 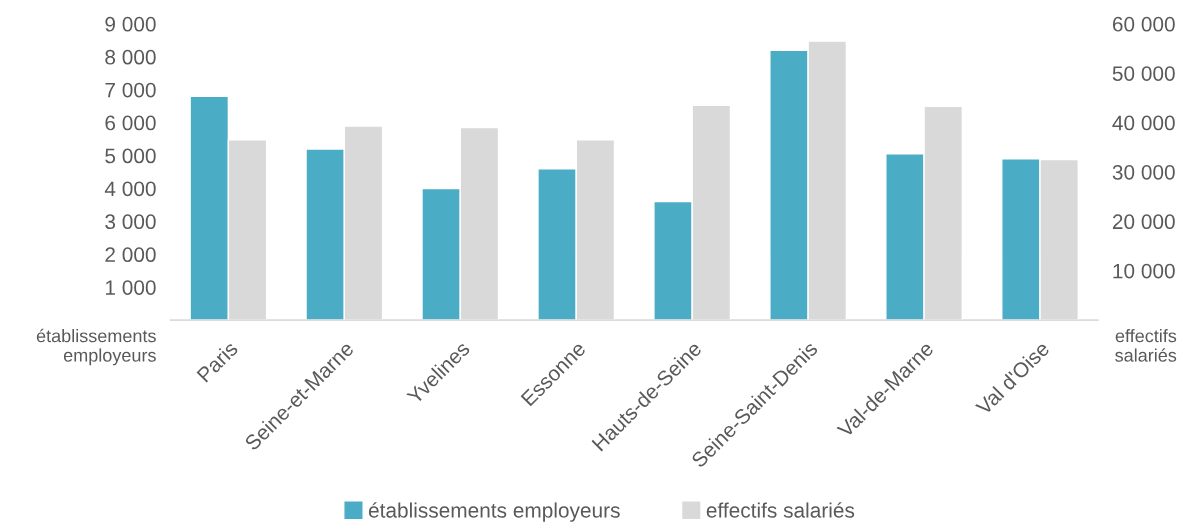 What do you see at coordinates (130, 255) in the screenshot?
I see `y-tick-label: 2 000` at bounding box center [130, 255].